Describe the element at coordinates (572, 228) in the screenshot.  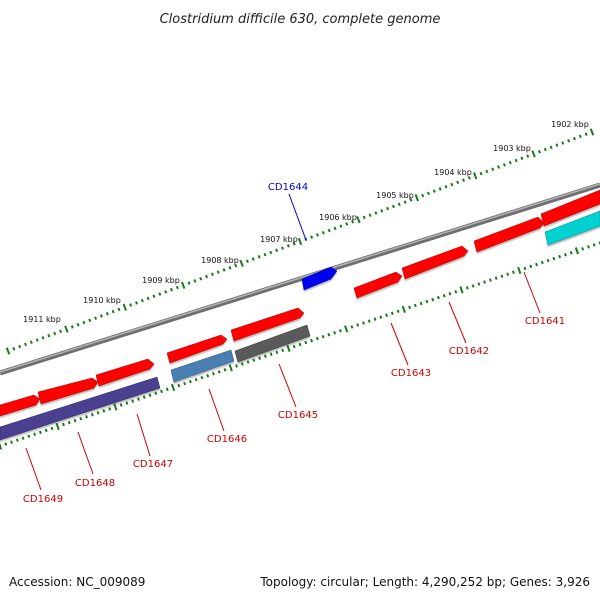
I see `block-cyan` at that location.